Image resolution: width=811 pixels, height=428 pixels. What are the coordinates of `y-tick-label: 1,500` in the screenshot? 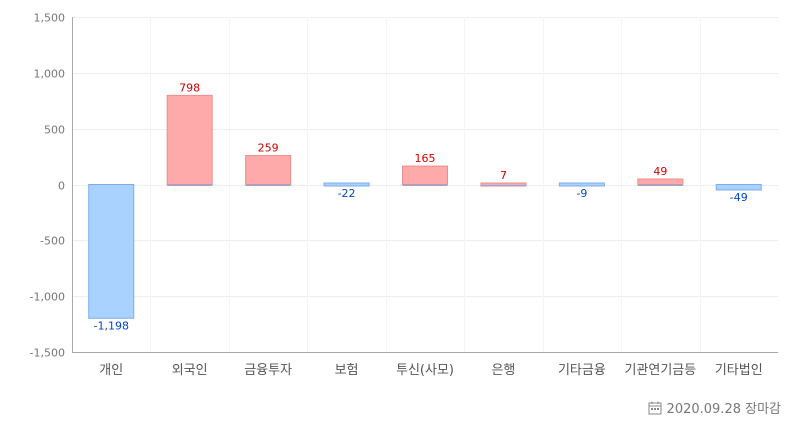 It's located at (50, 18).